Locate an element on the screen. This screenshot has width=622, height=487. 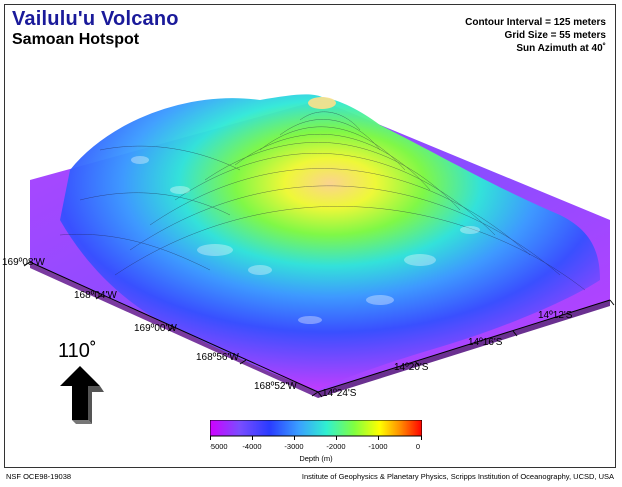
colorbar-ticks is located at coordinates (316, 438).